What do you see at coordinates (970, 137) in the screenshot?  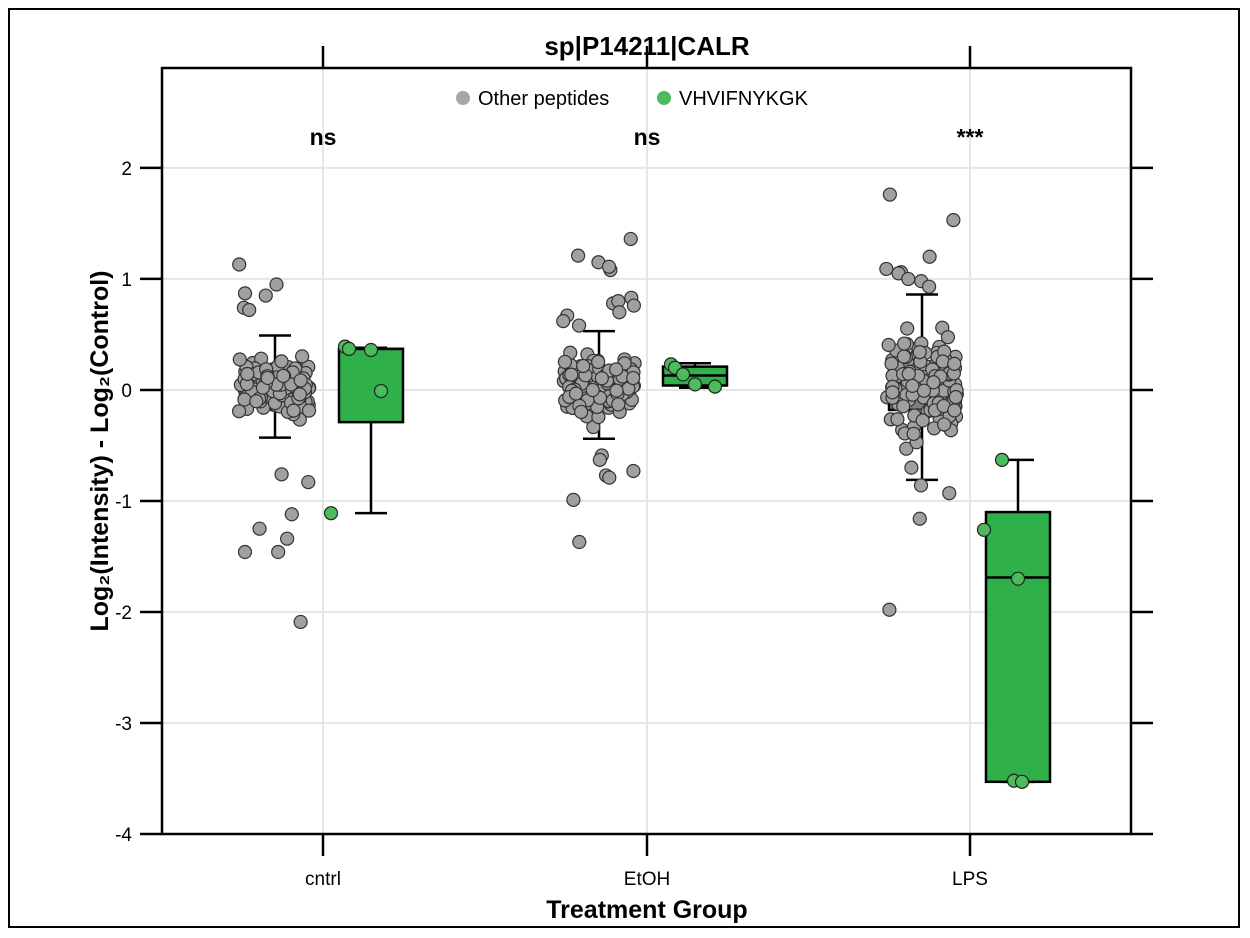 I see `significance-label: ***` at bounding box center [970, 137].